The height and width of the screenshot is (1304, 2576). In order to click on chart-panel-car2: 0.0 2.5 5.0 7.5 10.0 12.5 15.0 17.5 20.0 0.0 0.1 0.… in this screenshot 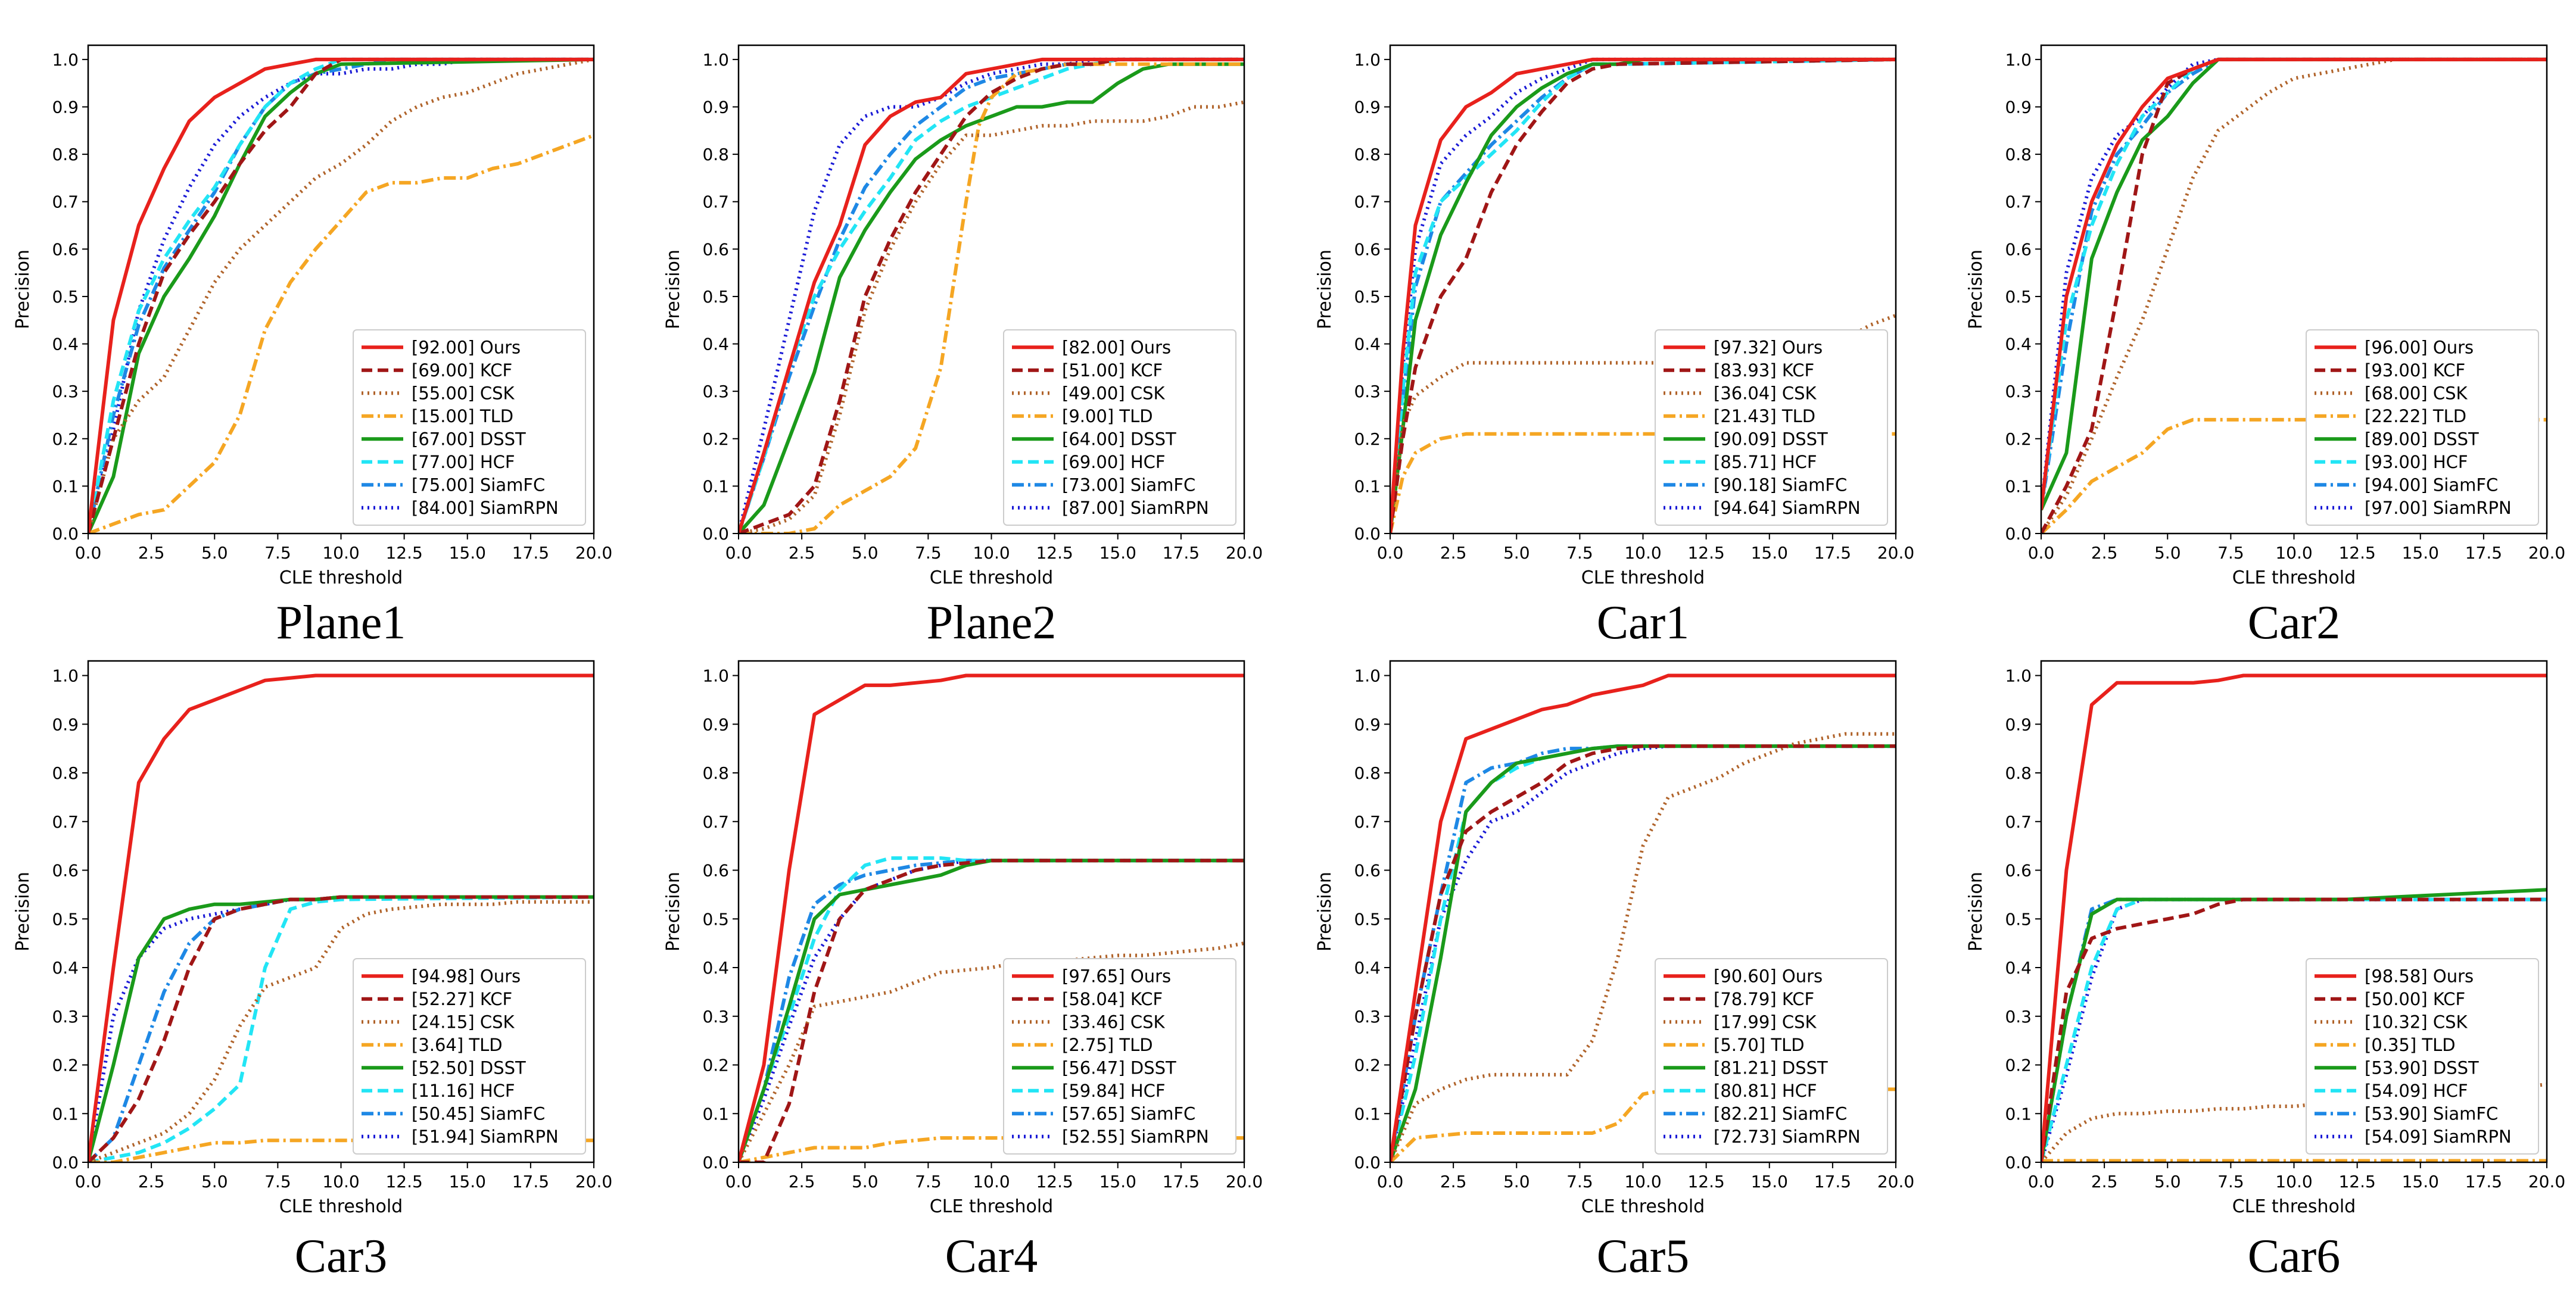, I will do `click(2265, 347)`.